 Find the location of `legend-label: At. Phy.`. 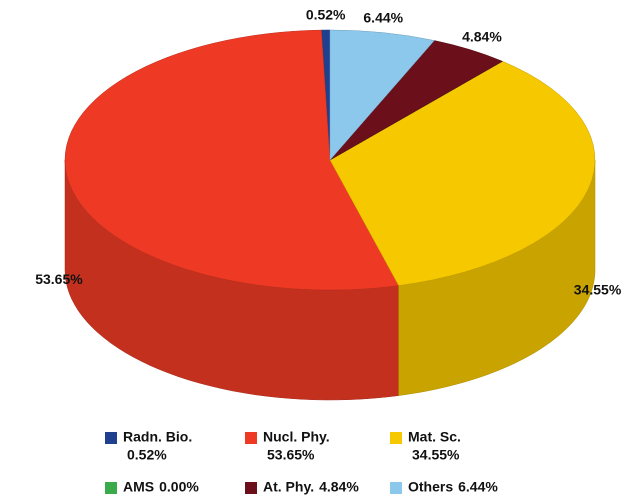

legend-label: At. Phy. is located at coordinates (288, 487).